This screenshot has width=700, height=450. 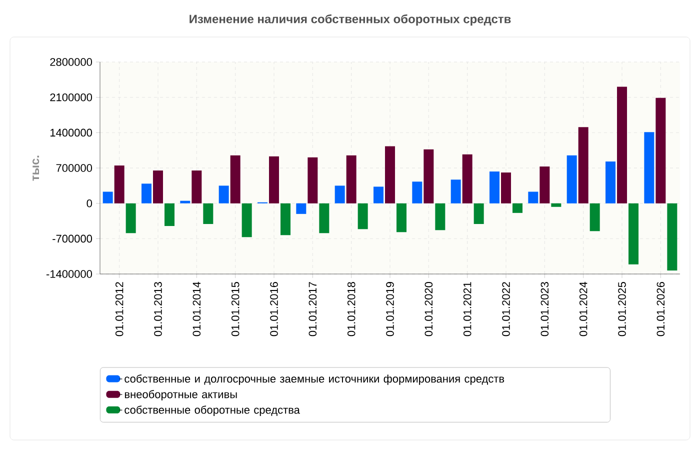 What do you see at coordinates (89, 203) in the screenshot?
I see `y-tick-label: 0` at bounding box center [89, 203].